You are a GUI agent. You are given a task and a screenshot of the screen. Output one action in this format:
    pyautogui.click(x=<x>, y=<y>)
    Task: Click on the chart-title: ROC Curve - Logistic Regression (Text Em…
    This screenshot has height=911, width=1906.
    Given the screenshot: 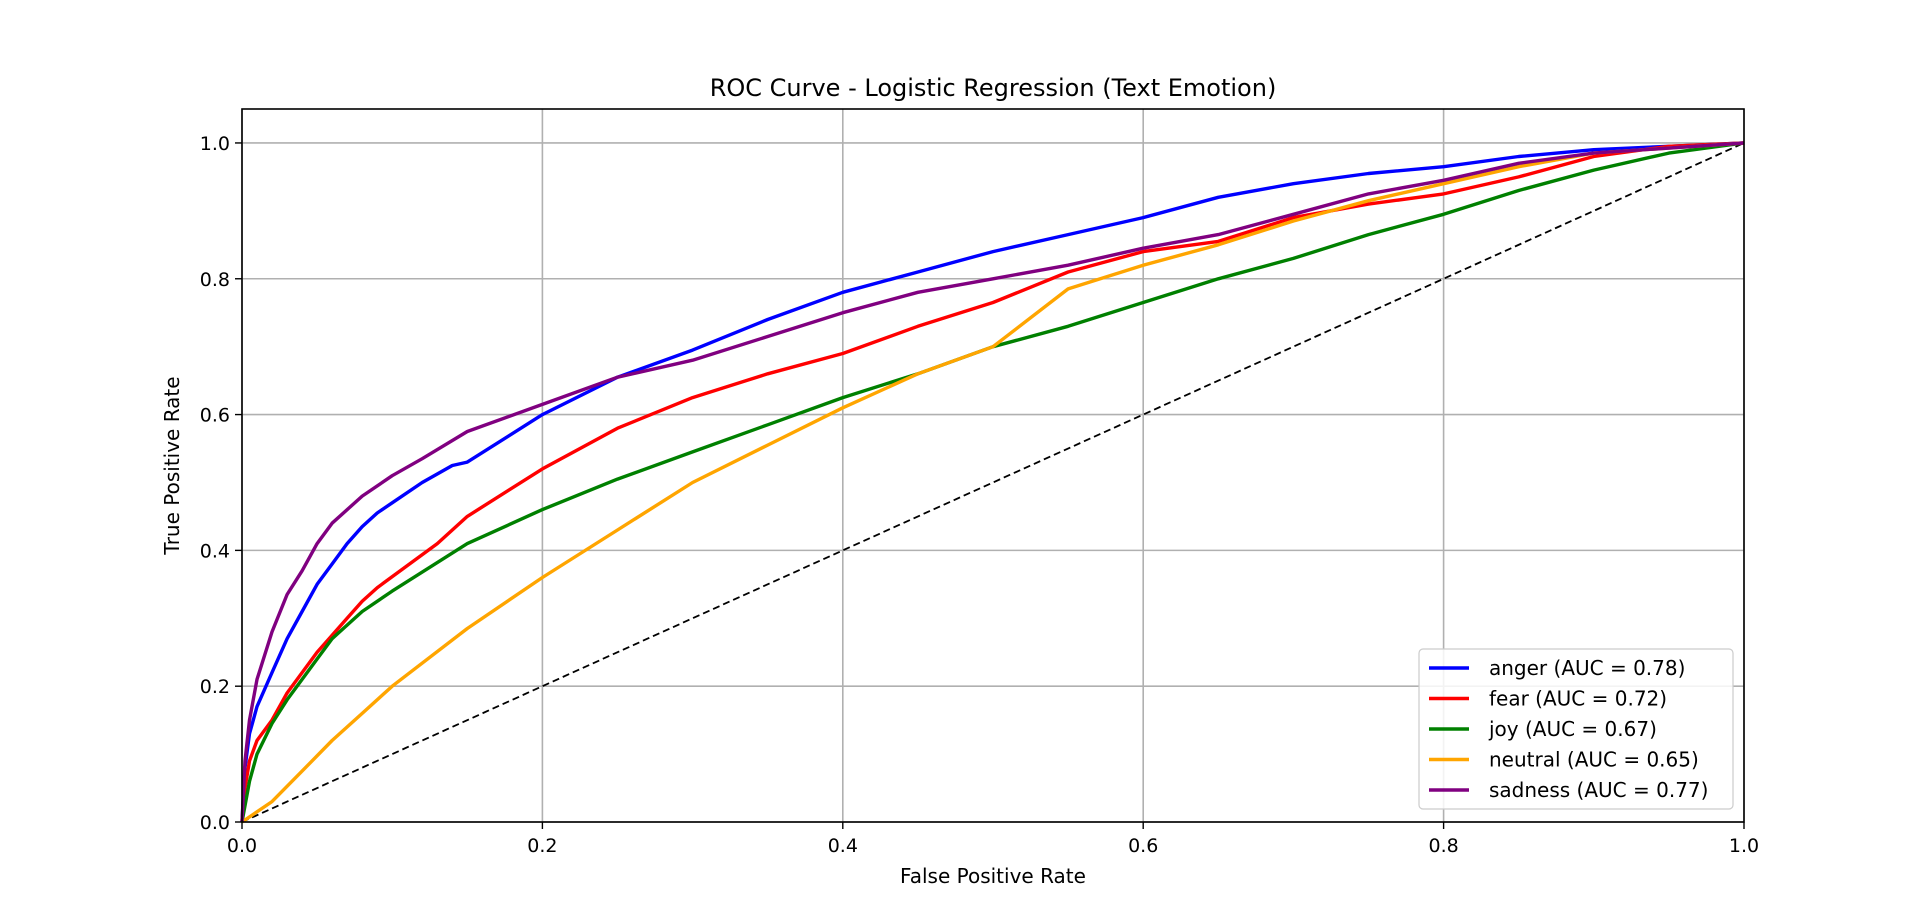 What is the action you would take?
    pyautogui.click(x=993, y=88)
    